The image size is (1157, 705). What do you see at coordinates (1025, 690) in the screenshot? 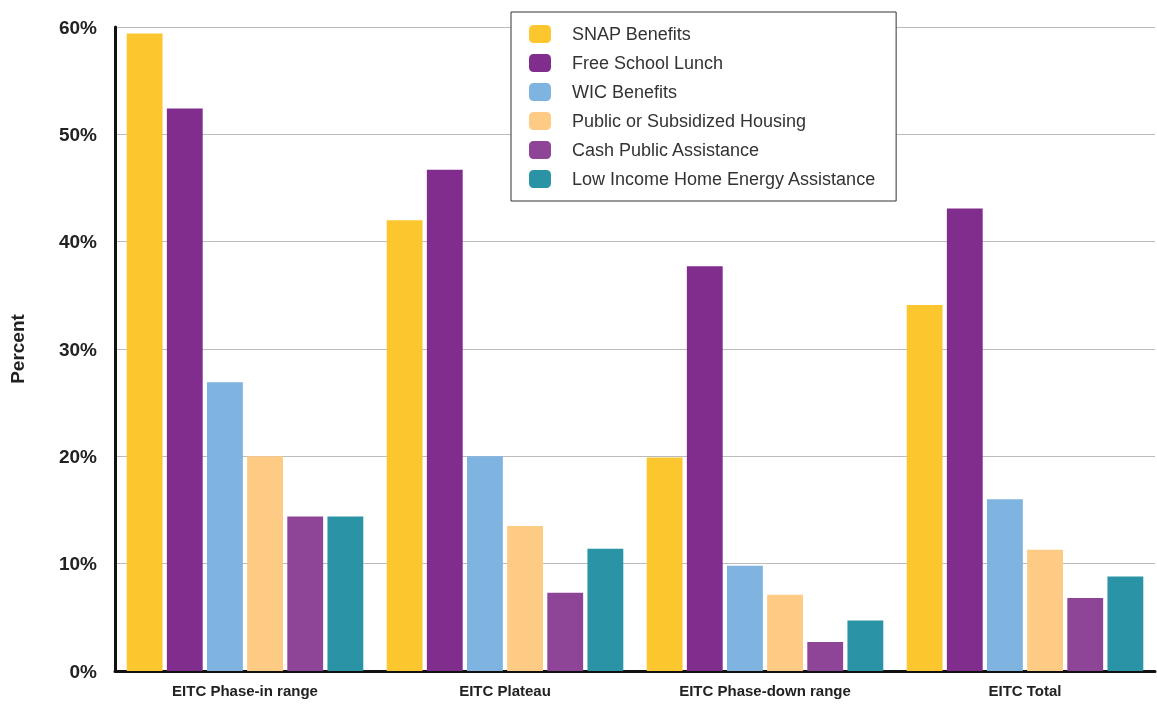
I see `x-tick-label: EITC Total` at bounding box center [1025, 690].